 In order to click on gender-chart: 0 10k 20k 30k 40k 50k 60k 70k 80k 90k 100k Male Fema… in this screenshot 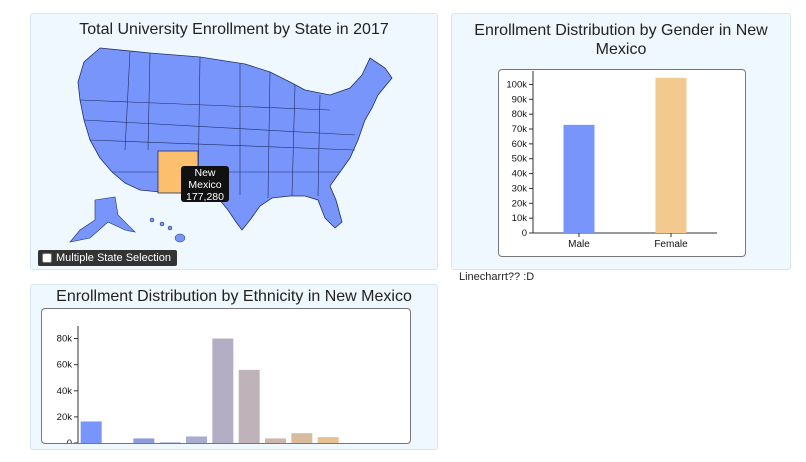, I will do `click(611, 160)`.